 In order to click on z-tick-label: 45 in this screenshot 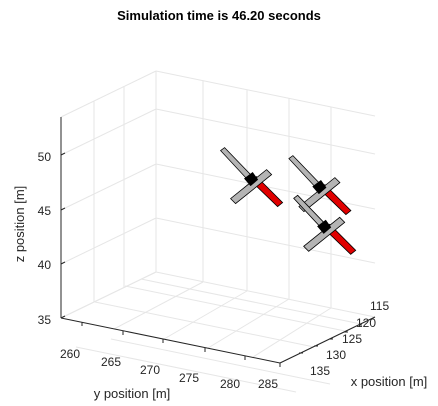, I will do `click(45, 211)`.